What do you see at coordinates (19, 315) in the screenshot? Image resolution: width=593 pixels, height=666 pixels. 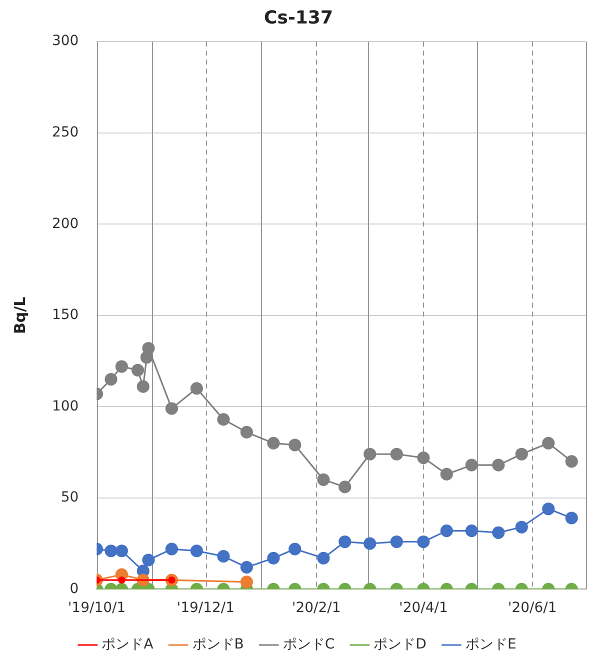 I see `y-axis-title: Bq/L` at bounding box center [19, 315].